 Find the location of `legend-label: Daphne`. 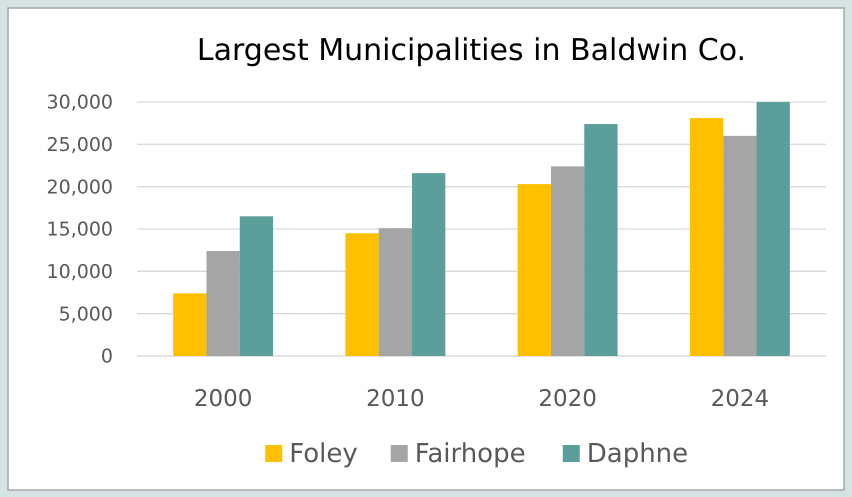

legend-label: Daphne is located at coordinates (637, 454).